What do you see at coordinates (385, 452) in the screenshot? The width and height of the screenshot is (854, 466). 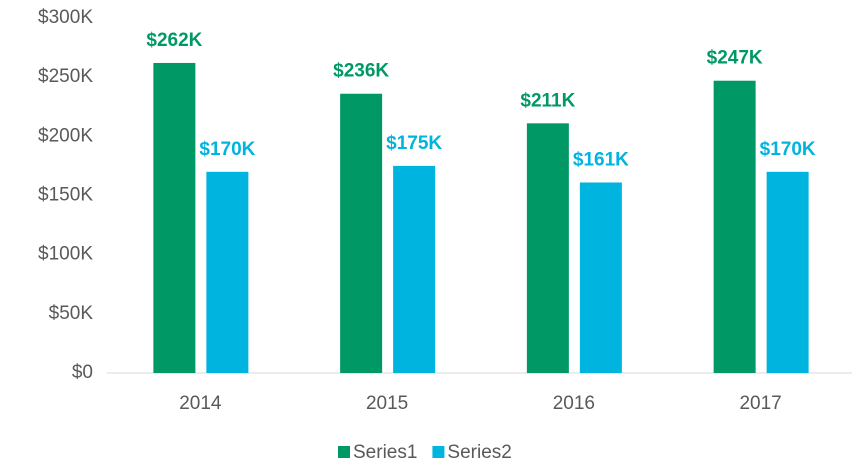 I see `legend-label: Series1` at bounding box center [385, 452].